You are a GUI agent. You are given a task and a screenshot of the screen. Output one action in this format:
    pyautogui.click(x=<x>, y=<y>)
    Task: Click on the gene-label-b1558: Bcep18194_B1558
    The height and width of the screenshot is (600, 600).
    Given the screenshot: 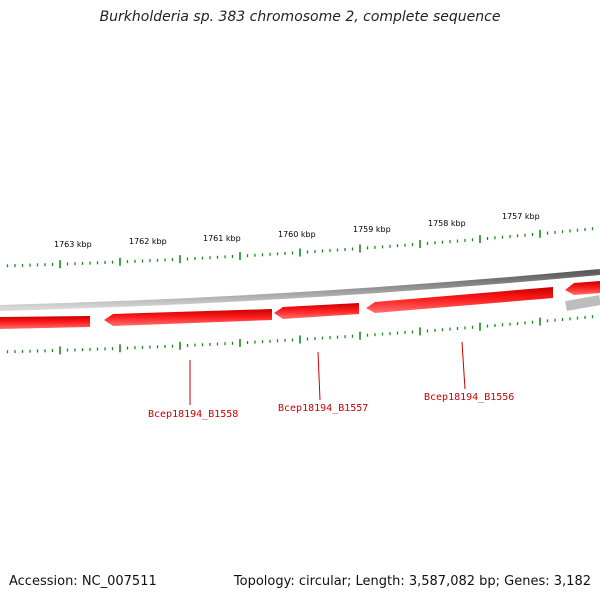 What is the action you would take?
    pyautogui.click(x=193, y=414)
    